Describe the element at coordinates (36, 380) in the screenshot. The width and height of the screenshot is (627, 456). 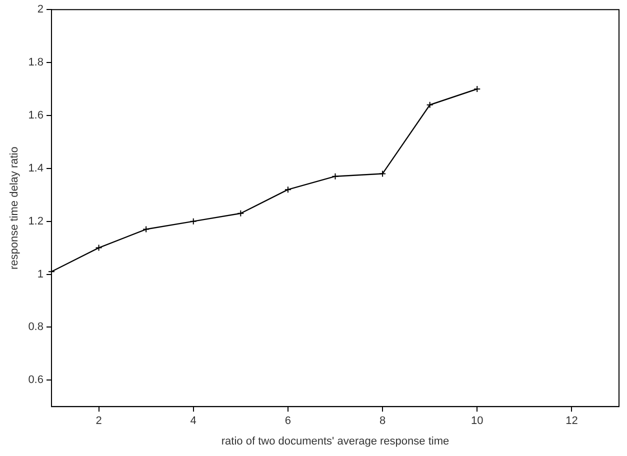
I see `y-tick-label: 0.6` at that location.